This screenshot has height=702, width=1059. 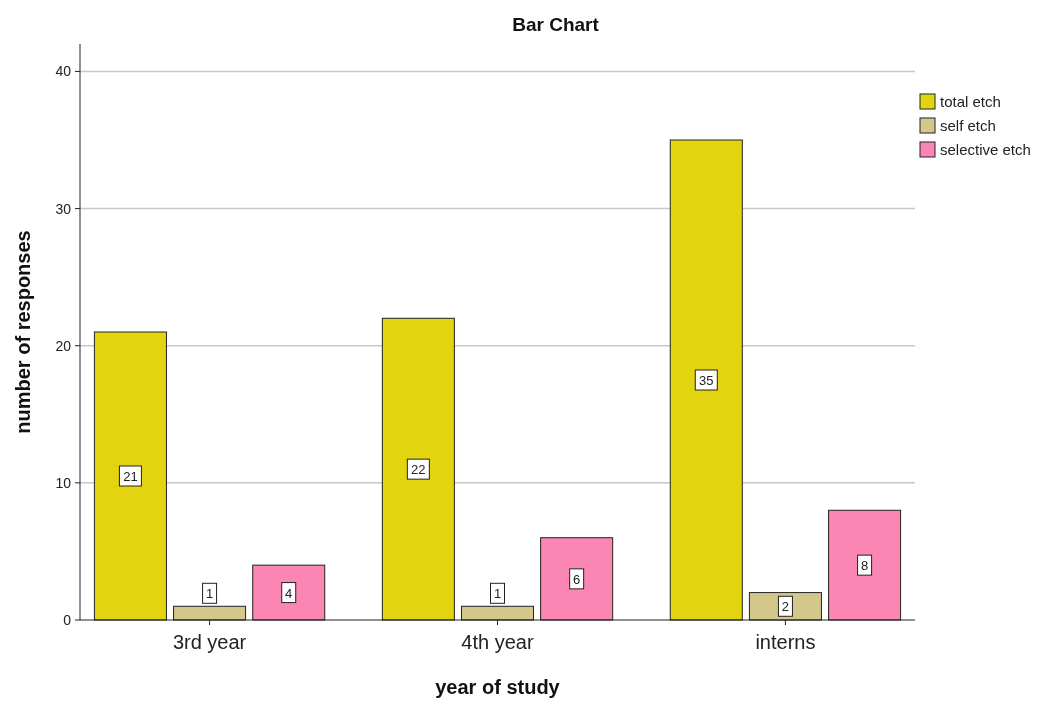 What do you see at coordinates (63, 482) in the screenshot?
I see `y-tick-label: 10` at bounding box center [63, 482].